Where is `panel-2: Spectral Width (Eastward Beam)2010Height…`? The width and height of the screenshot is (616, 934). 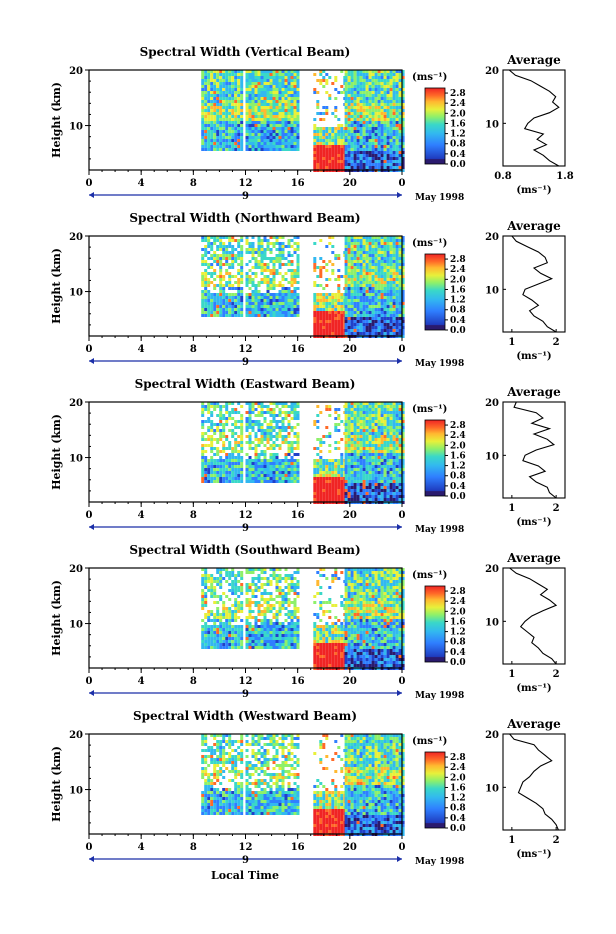
panel-2: Spectral Width (Eastward Beam)2010Height… is located at coordinates (307, 456).